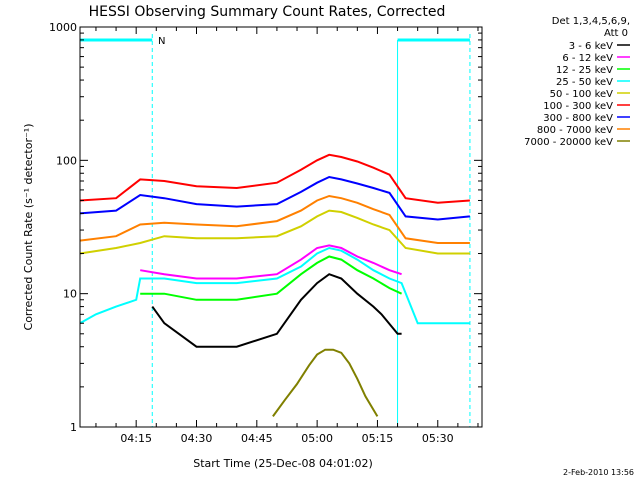 This screenshot has width=640, height=480. I want to click on legend-label: 800 - 7000 keV, so click(575, 130).